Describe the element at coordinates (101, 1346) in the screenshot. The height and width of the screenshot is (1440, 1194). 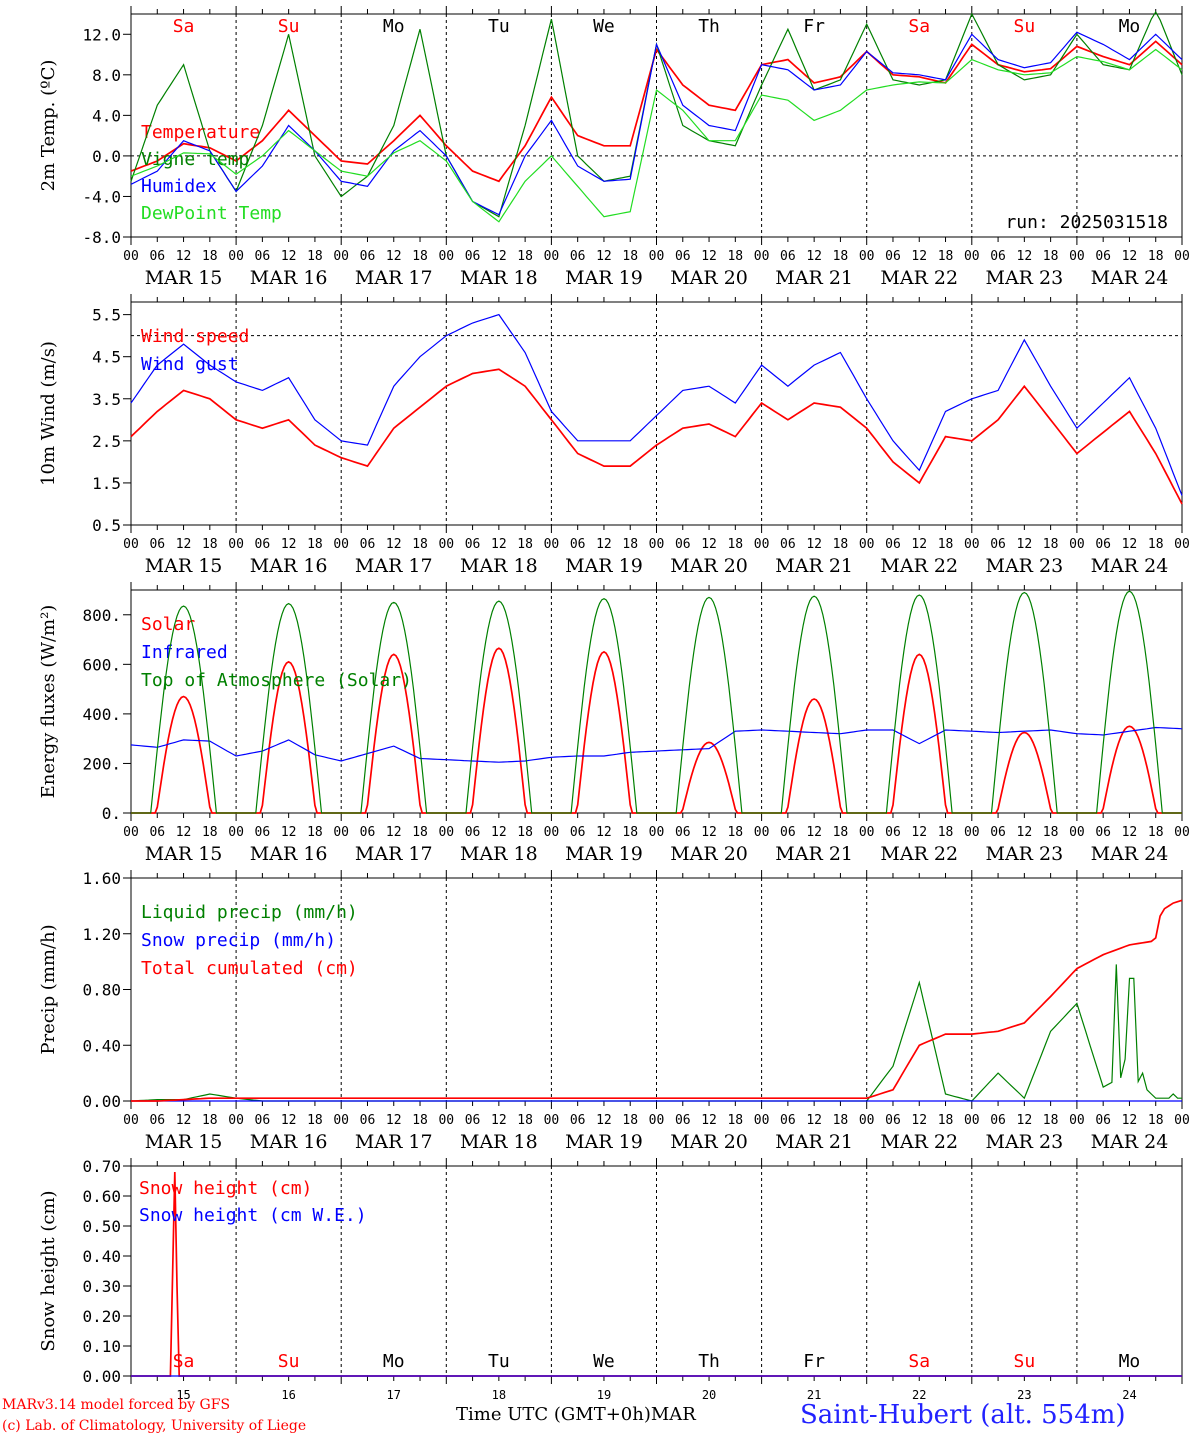
I see `y-tick-label: 0.10` at that location.